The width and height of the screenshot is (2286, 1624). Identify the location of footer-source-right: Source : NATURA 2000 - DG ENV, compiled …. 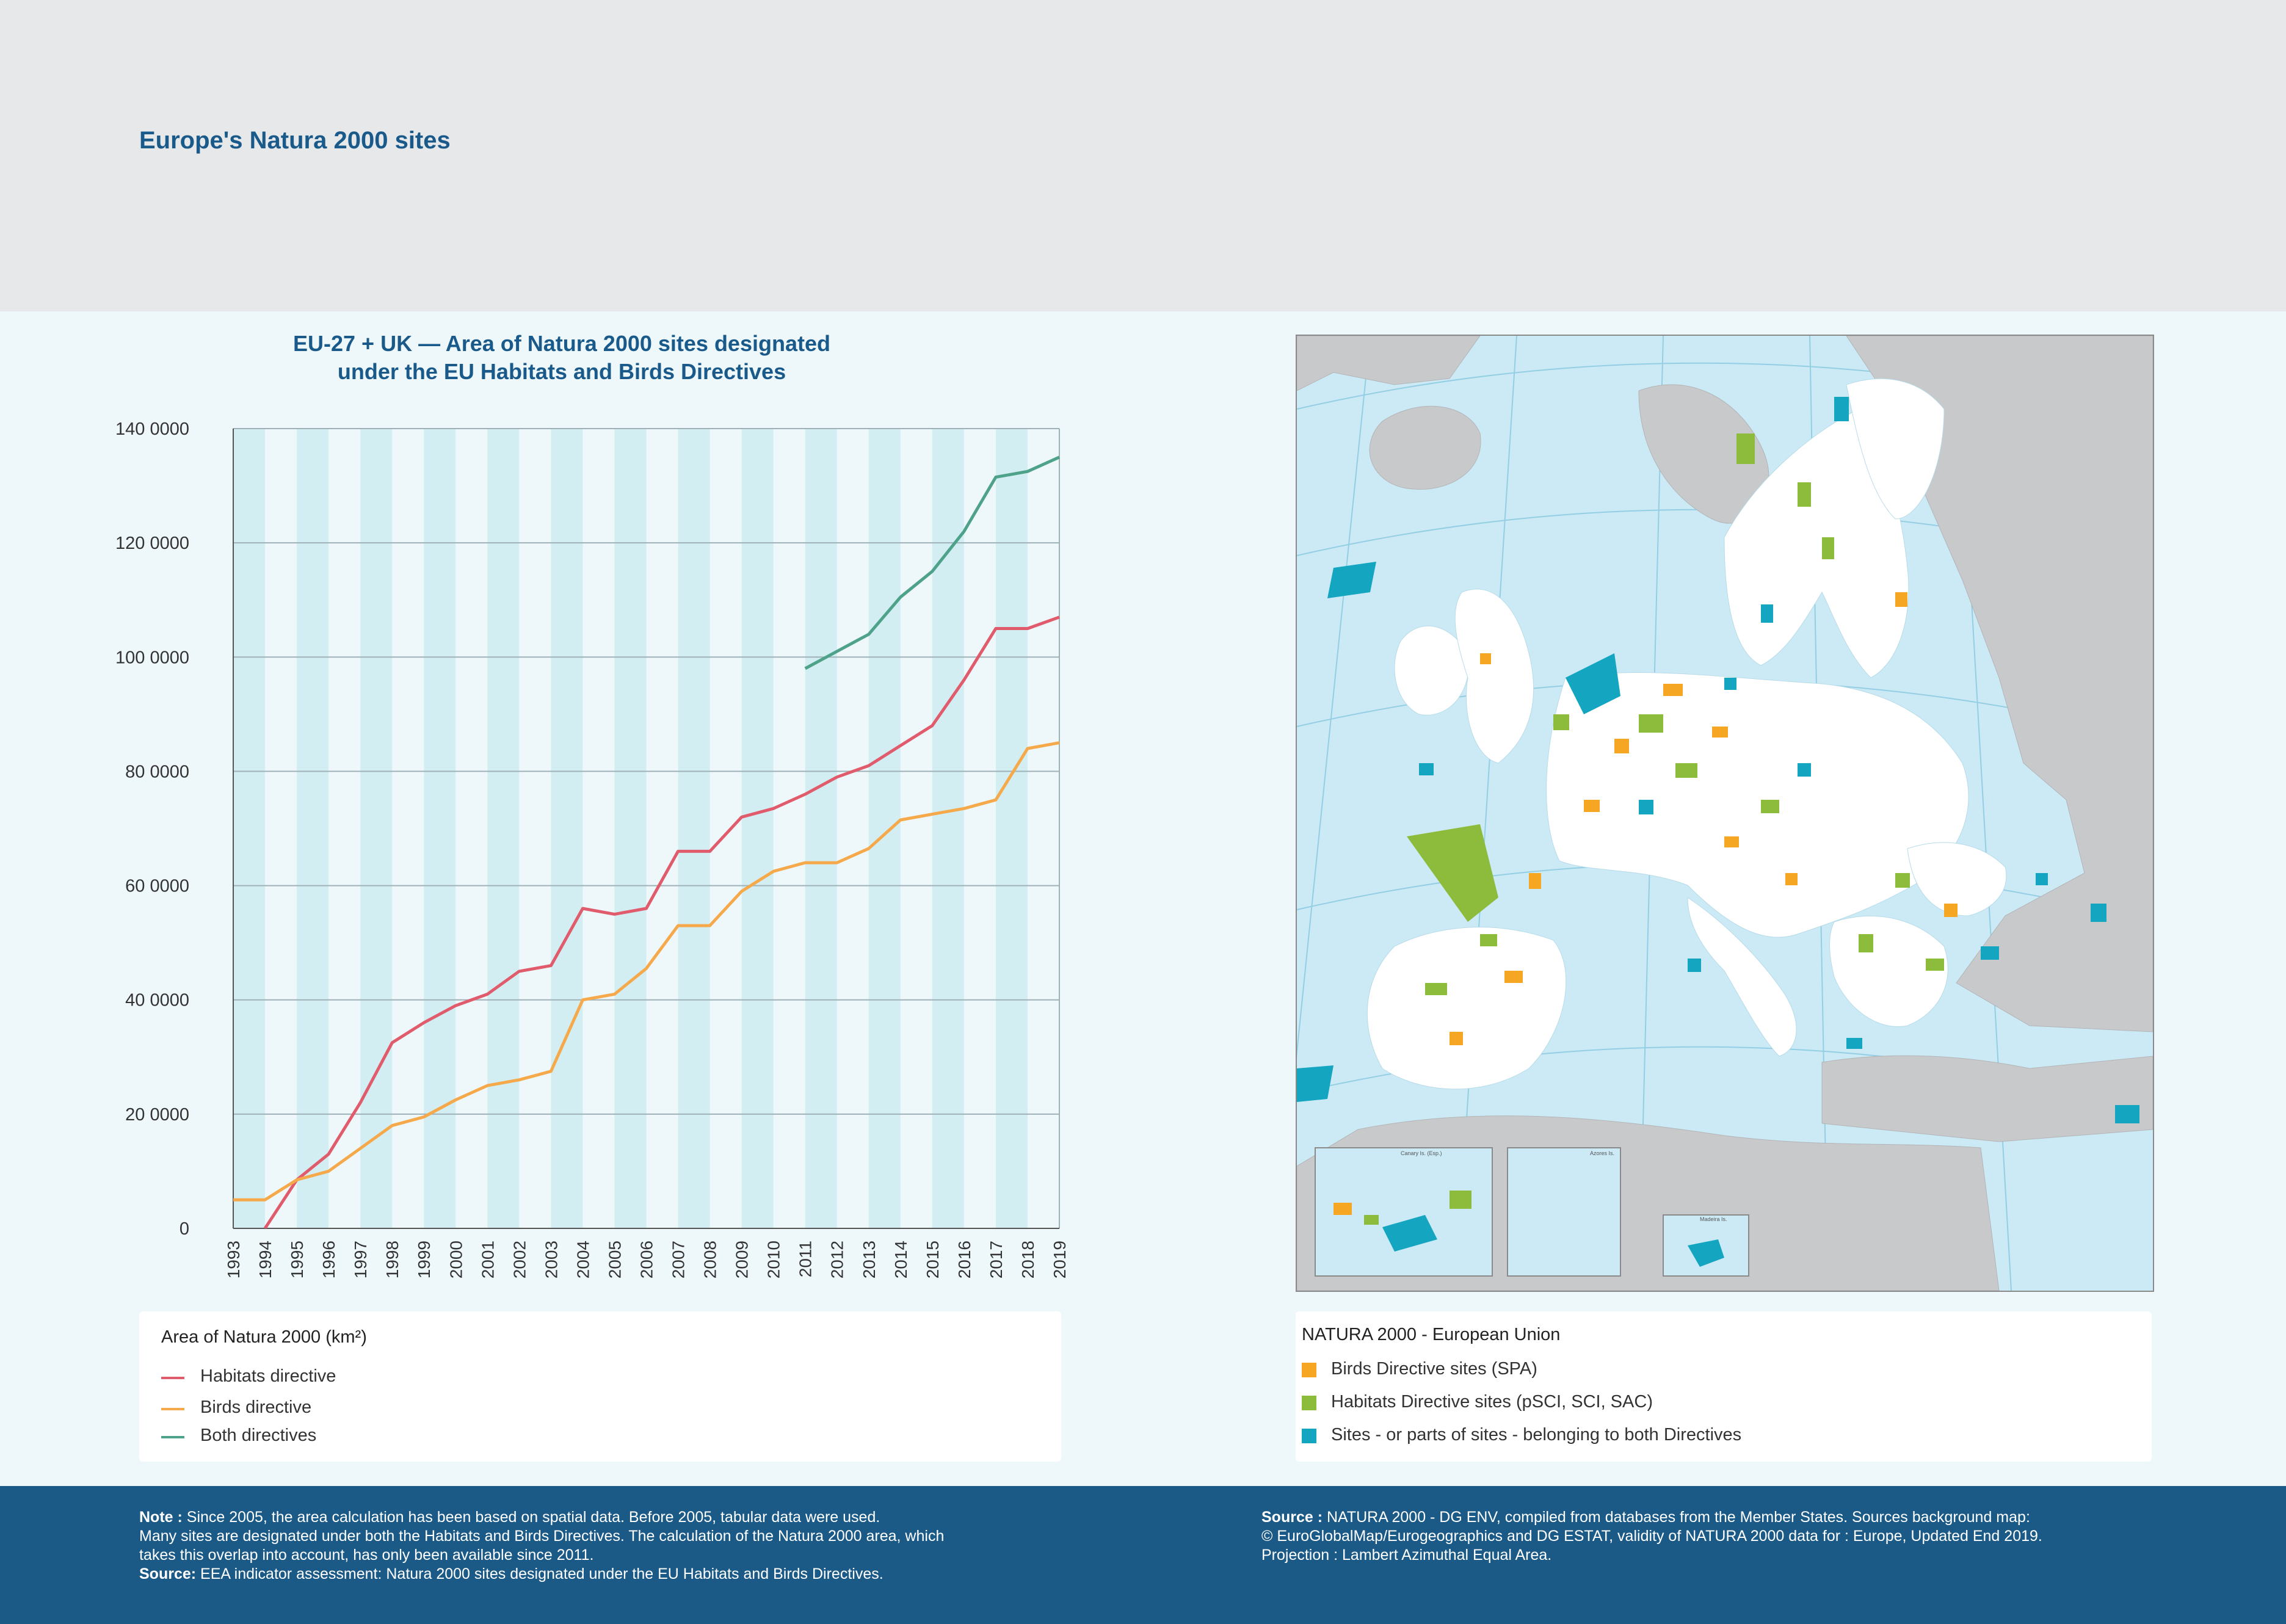
(1645, 1518).